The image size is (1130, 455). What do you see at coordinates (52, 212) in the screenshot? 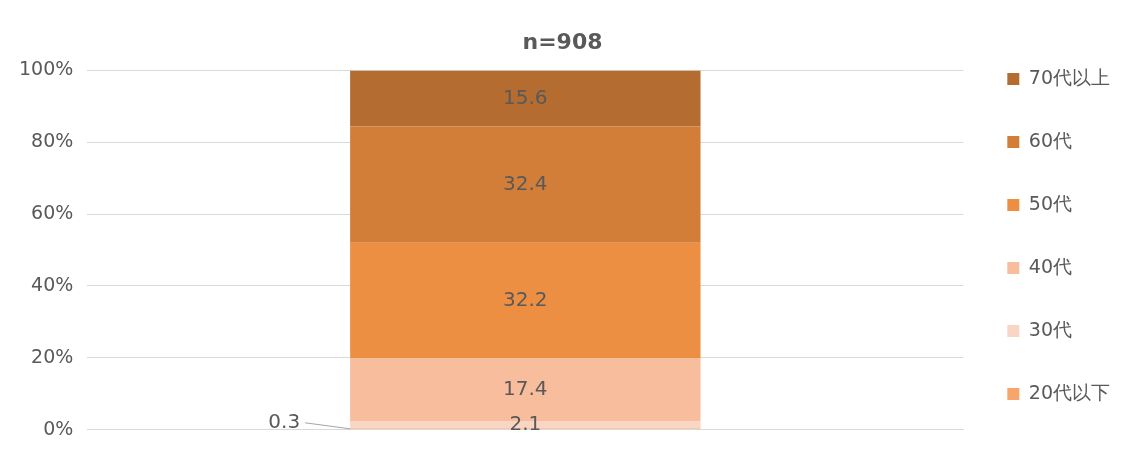
I see `y-tick-label: 60%` at bounding box center [52, 212].